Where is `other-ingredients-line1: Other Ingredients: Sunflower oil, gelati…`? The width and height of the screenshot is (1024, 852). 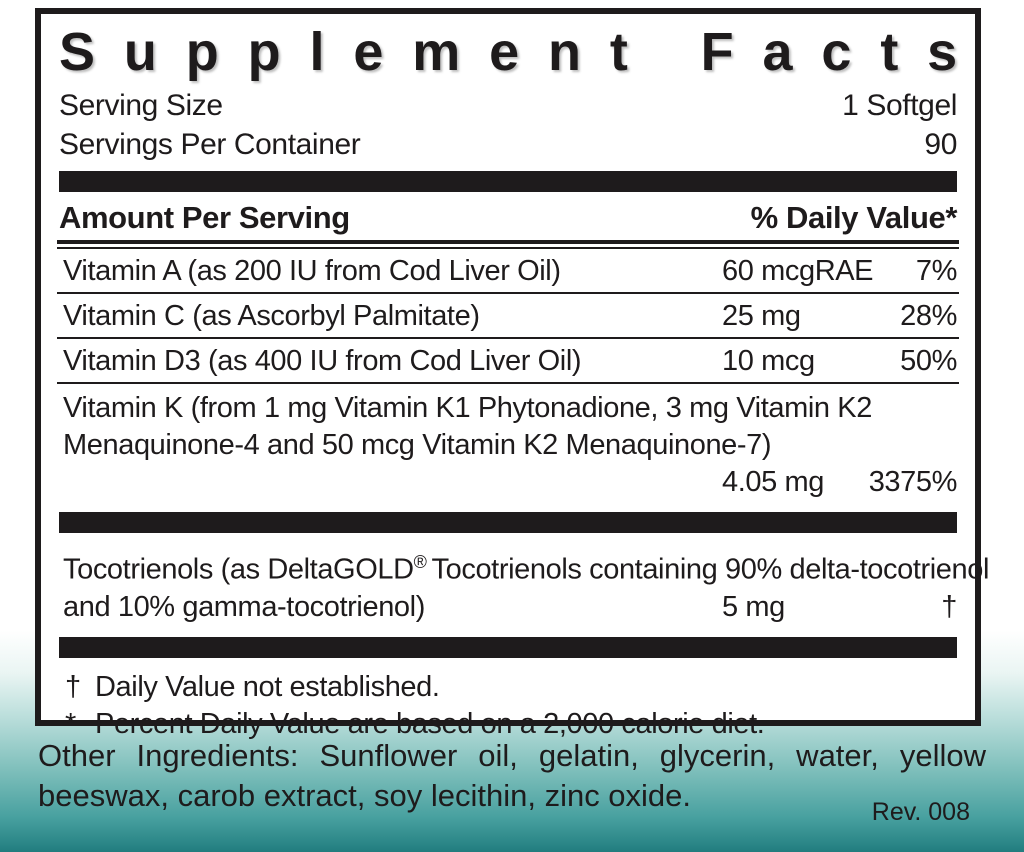 other-ingredients-line1: Other Ingredients: Sunflower oil, gelati… is located at coordinates (512, 755).